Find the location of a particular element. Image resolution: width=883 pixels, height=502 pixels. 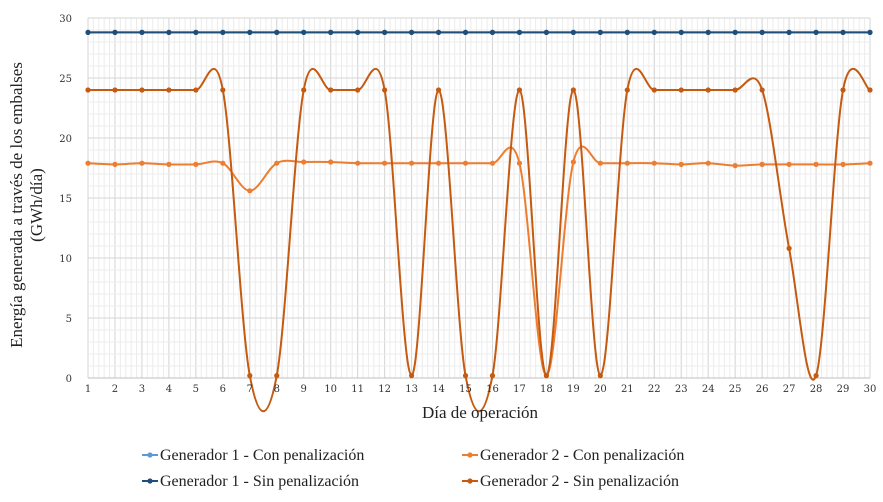

x-tick-label: 17 is located at coordinates (519, 389).